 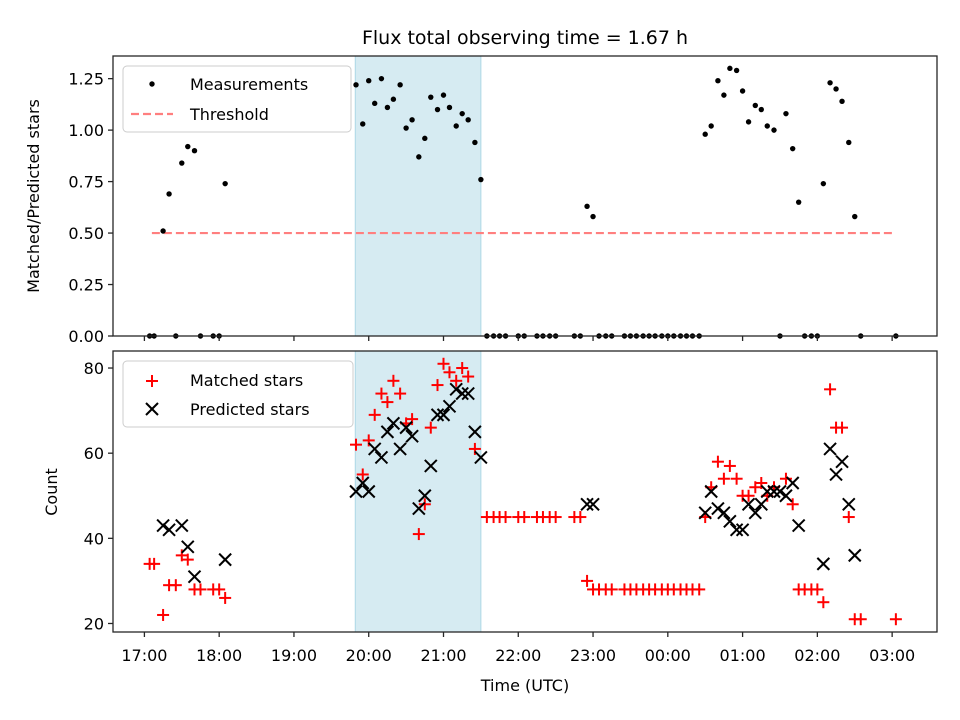 I want to click on x-tick-label: 17:00, so click(x=144, y=655).